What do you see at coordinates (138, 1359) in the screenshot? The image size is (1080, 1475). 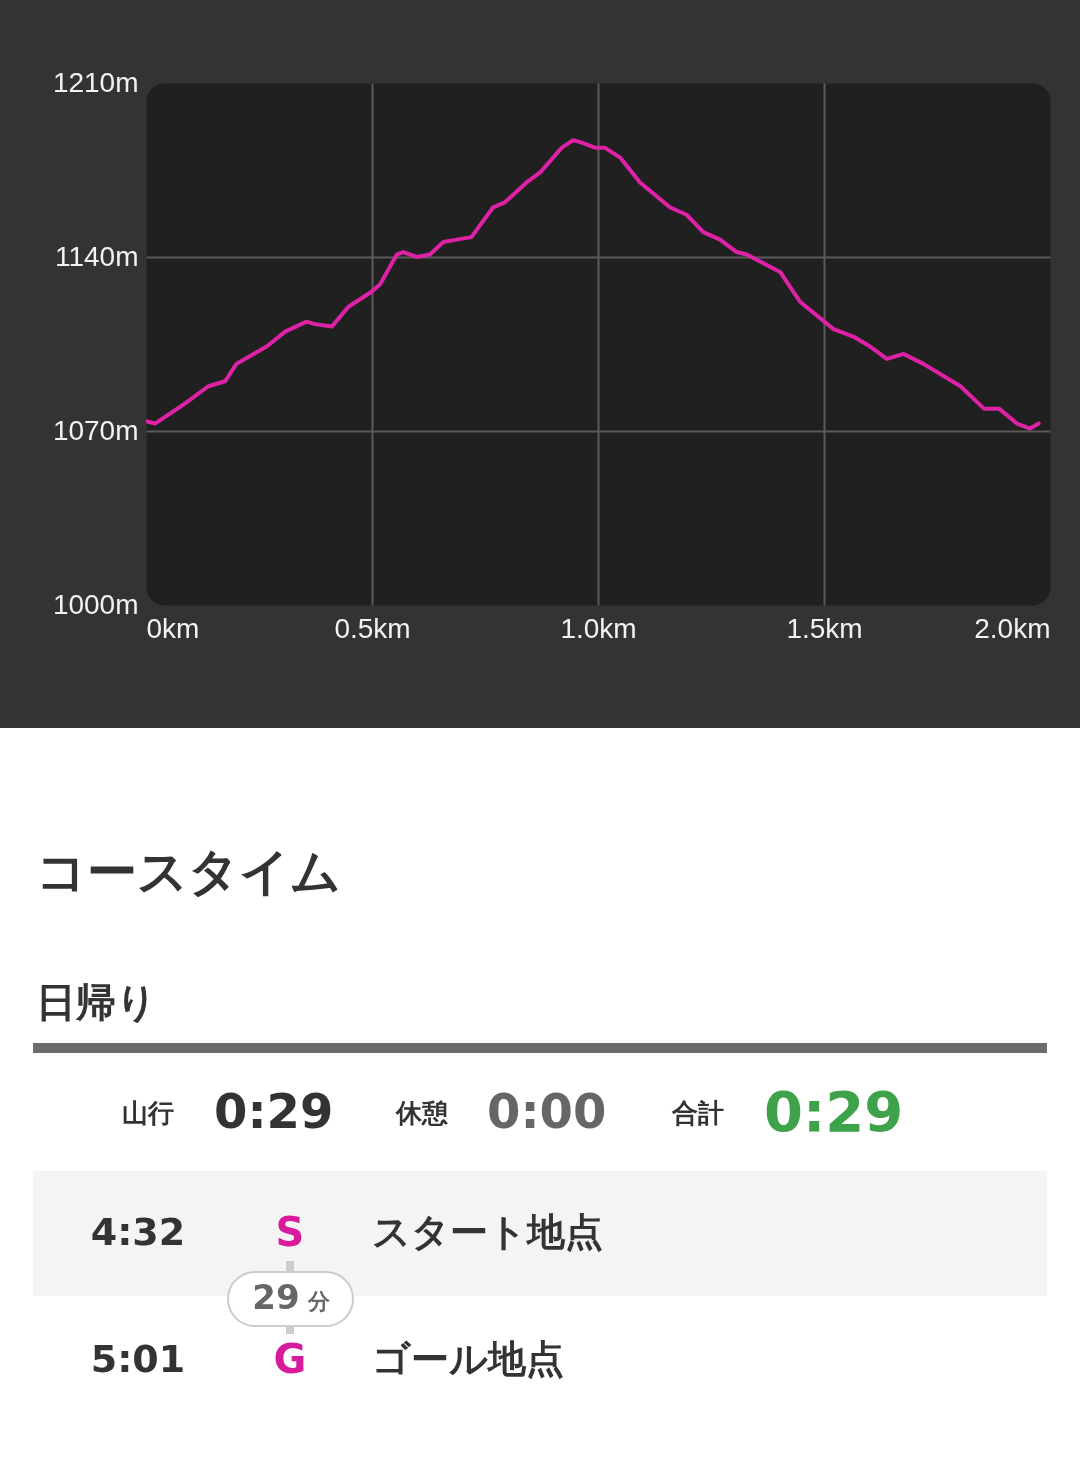 I see `text: 5:01` at bounding box center [138, 1359].